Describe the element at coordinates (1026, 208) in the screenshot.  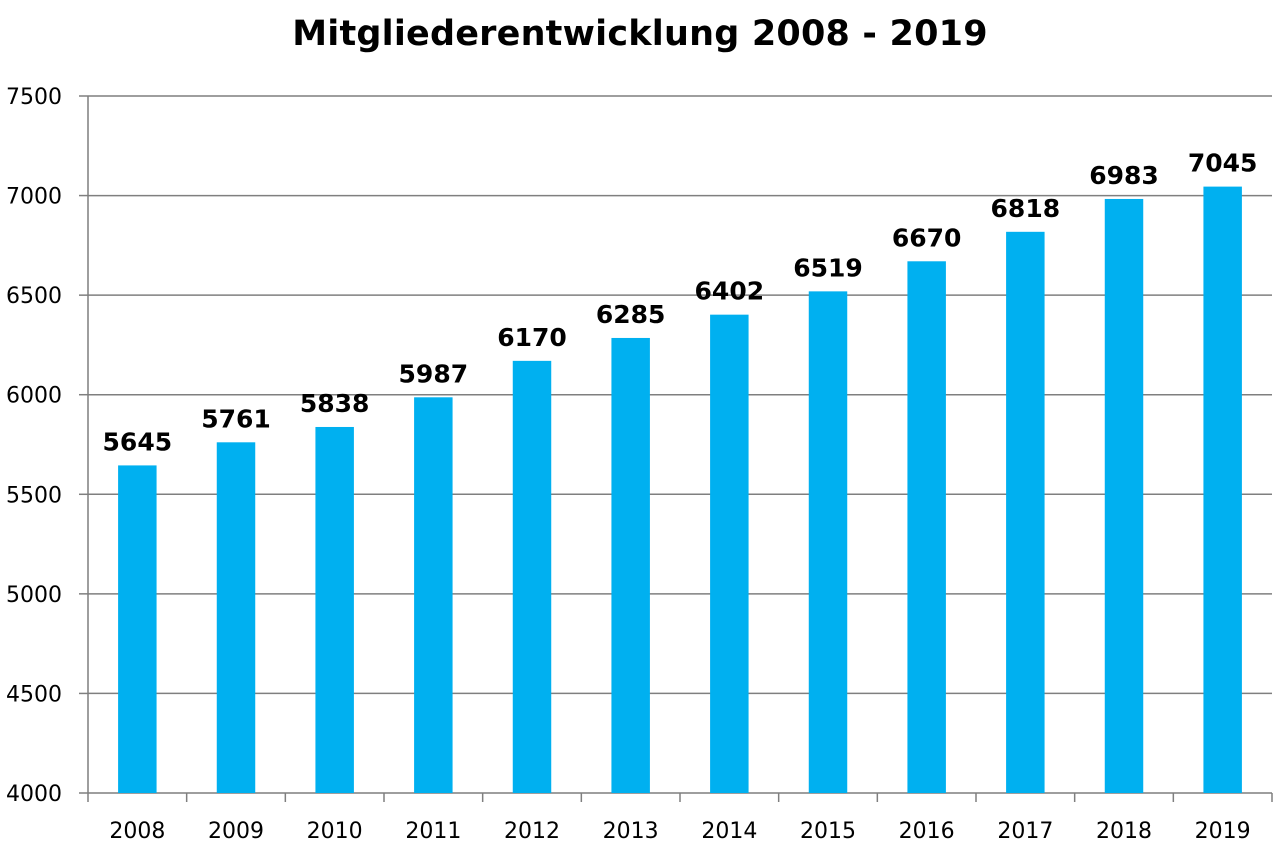
I see `data-label-2017: 6818` at that location.